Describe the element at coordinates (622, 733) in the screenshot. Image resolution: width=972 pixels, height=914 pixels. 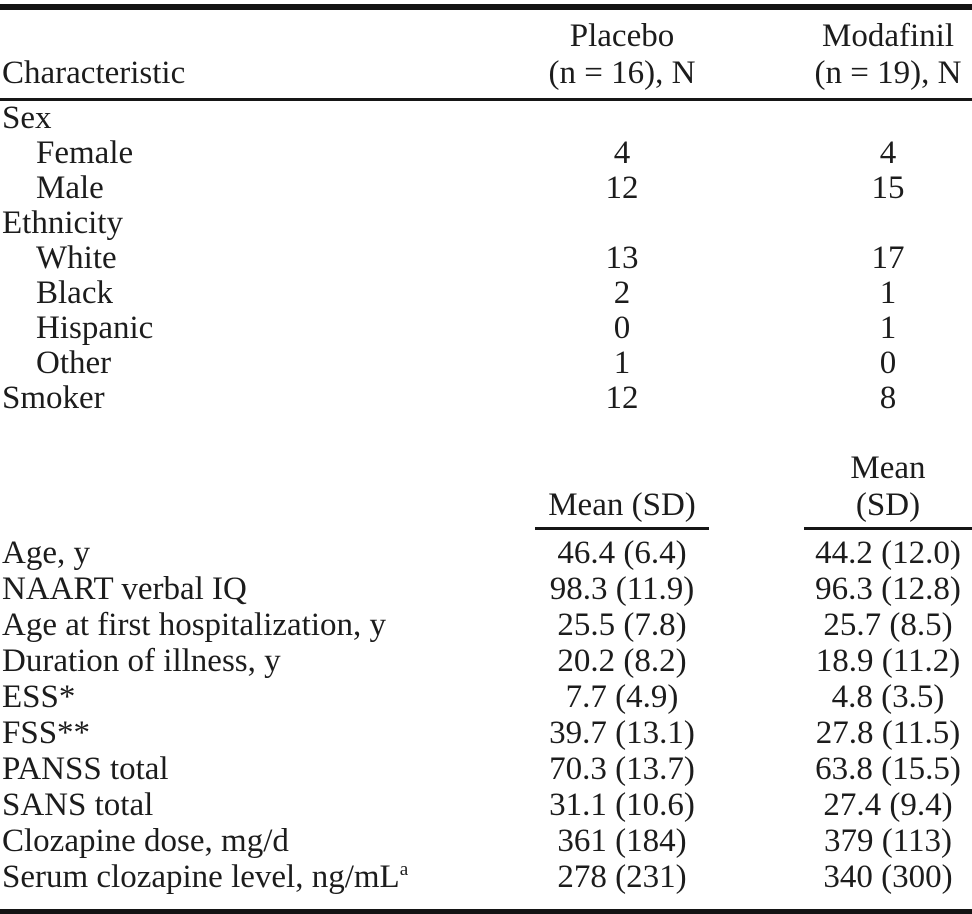
I see `placebo-value: 39.7 (13.1)` at that location.